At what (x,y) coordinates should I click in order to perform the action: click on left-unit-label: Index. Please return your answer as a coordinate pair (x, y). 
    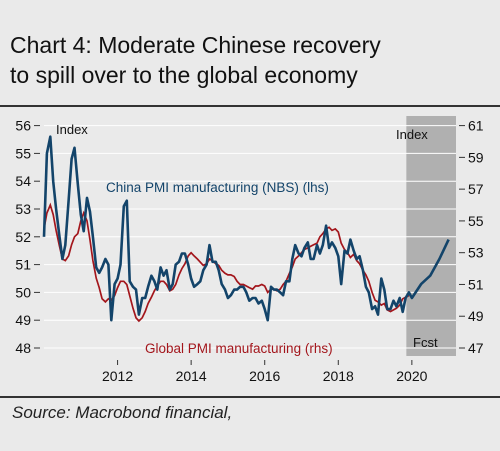
    Looking at the image, I should click on (72, 129).